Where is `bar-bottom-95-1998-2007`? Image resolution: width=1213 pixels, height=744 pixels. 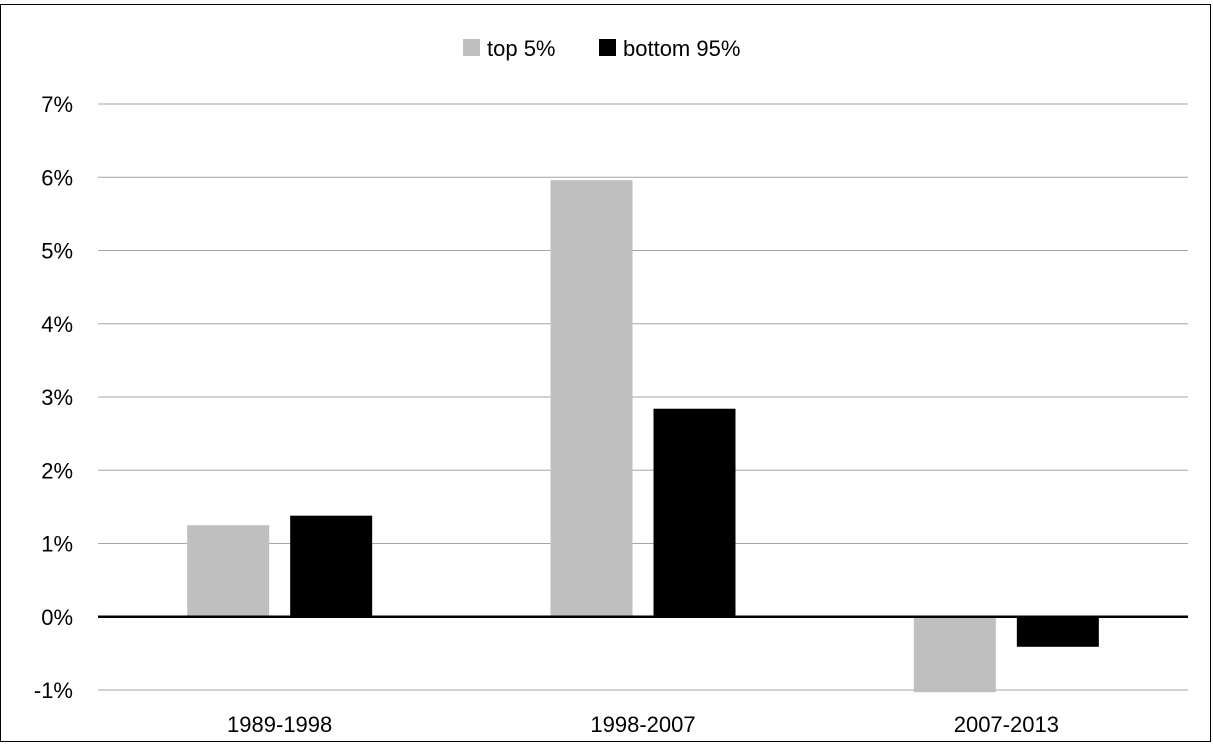
bar-bottom-95-1998-2007 is located at coordinates (694, 512).